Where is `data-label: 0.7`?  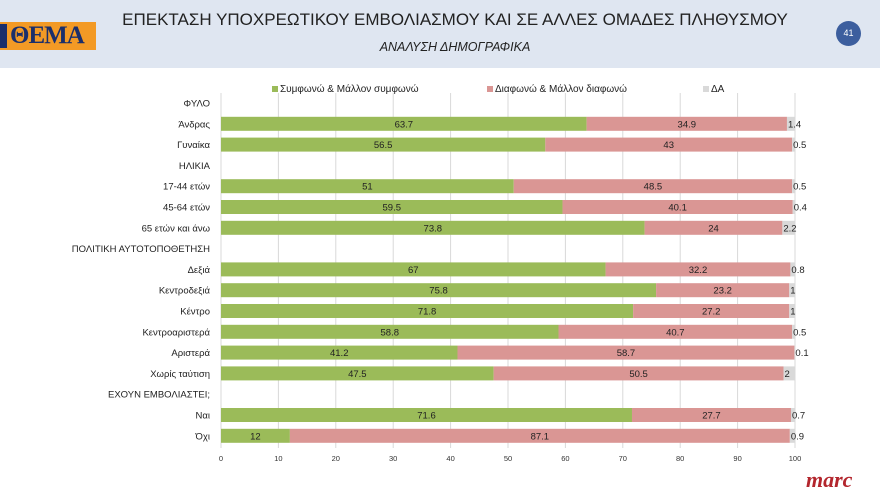
data-label: 0.7 is located at coordinates (798, 416).